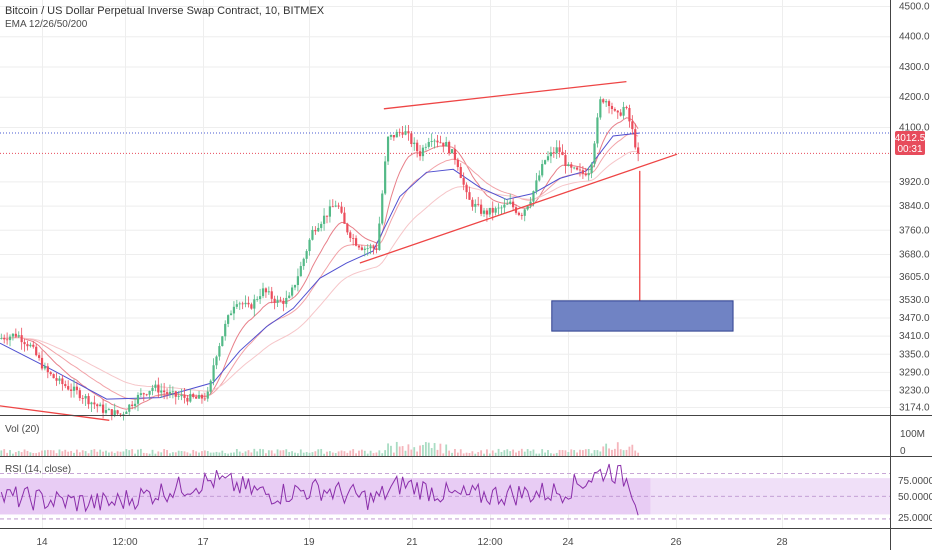 This screenshot has width=932, height=550. What do you see at coordinates (489, 542) in the screenshot?
I see `time-label: 12:00` at bounding box center [489, 542].